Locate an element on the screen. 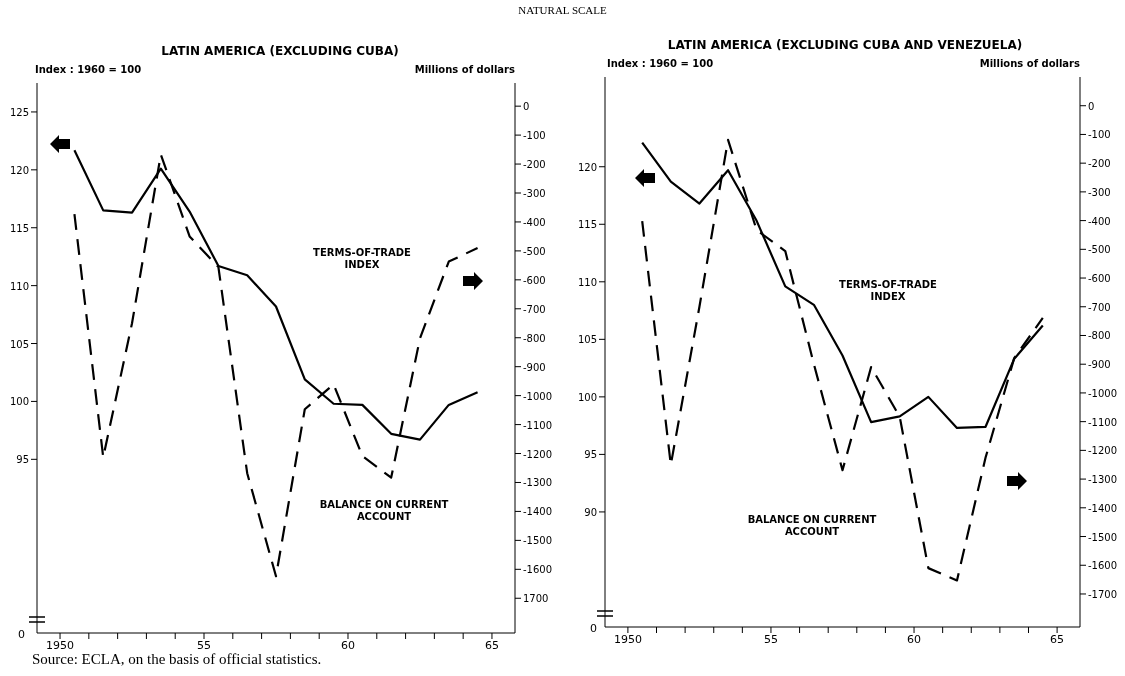  y2-tick-label: 1700 is located at coordinates (536, 599).